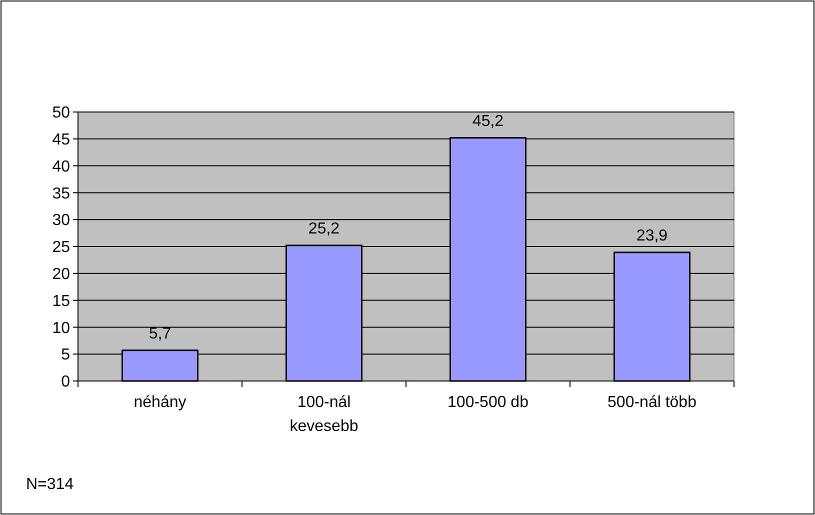 The width and height of the screenshot is (815, 515). I want to click on y-tick-label: 40, so click(61, 167).